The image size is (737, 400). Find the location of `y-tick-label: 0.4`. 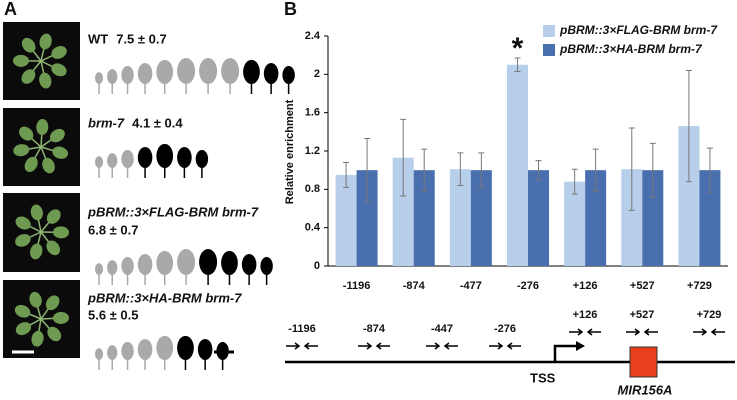

y-tick-label: 0.4 is located at coordinates (313, 228).